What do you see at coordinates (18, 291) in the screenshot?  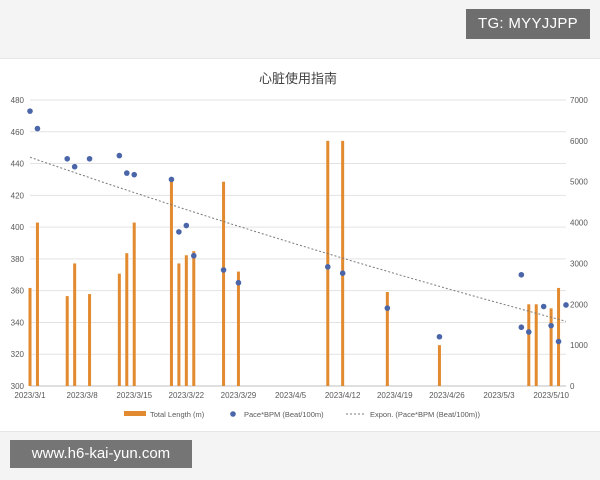 I see `y-left-tick-label: 360` at bounding box center [18, 291].